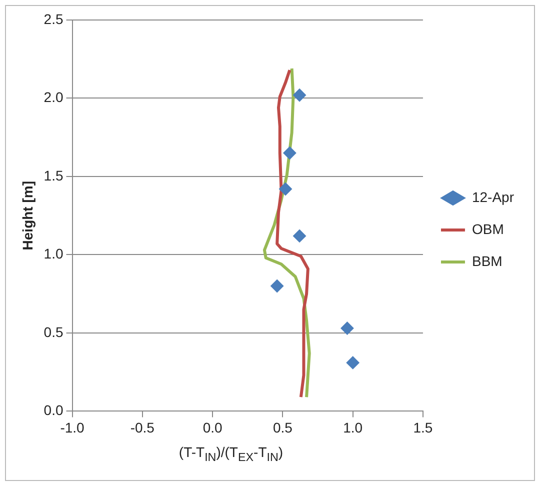  I want to click on y-tick-label: 1.5, so click(54, 175).